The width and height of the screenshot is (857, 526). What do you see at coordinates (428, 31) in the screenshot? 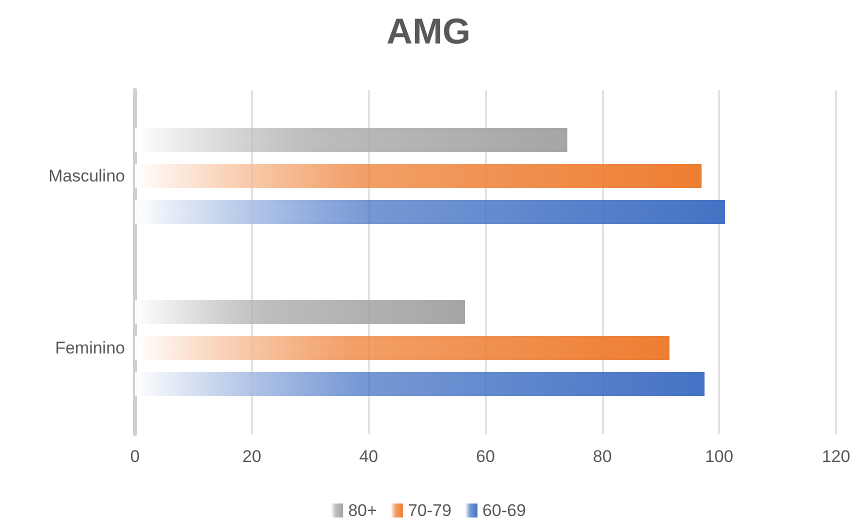
I see `chart-title: AMG` at bounding box center [428, 31].